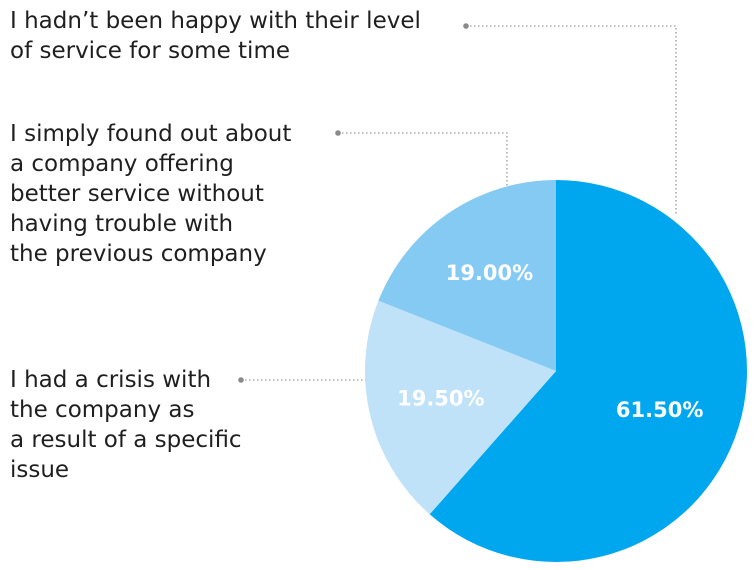 The image size is (755, 570). I want to click on pie-slice-crisis-specific-issue, so click(467, 275).